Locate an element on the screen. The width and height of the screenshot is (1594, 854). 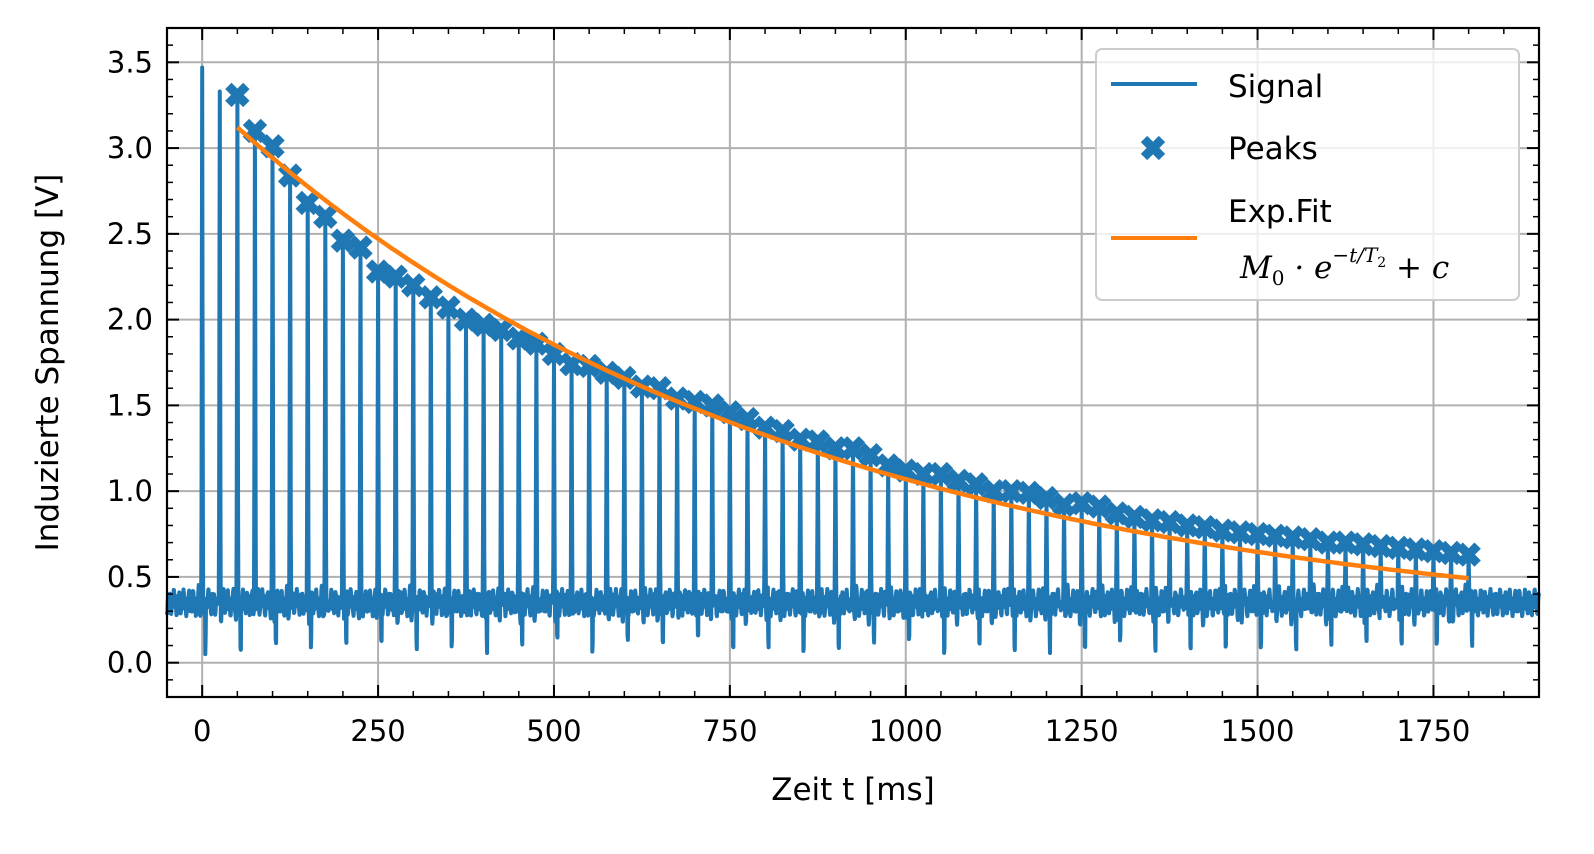
y-tick-label: 3.5 is located at coordinates (130, 62).